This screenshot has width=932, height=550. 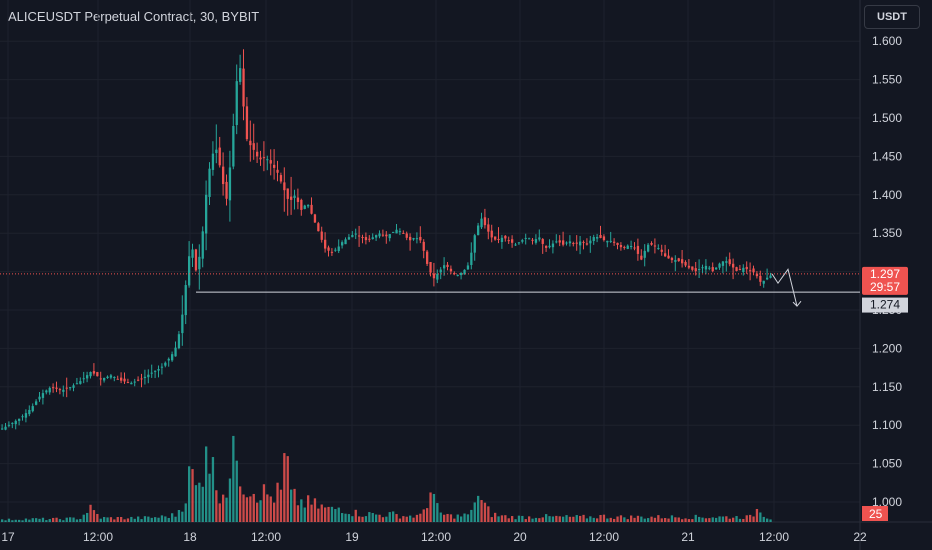 I want to click on projection-path, so click(x=784, y=287).